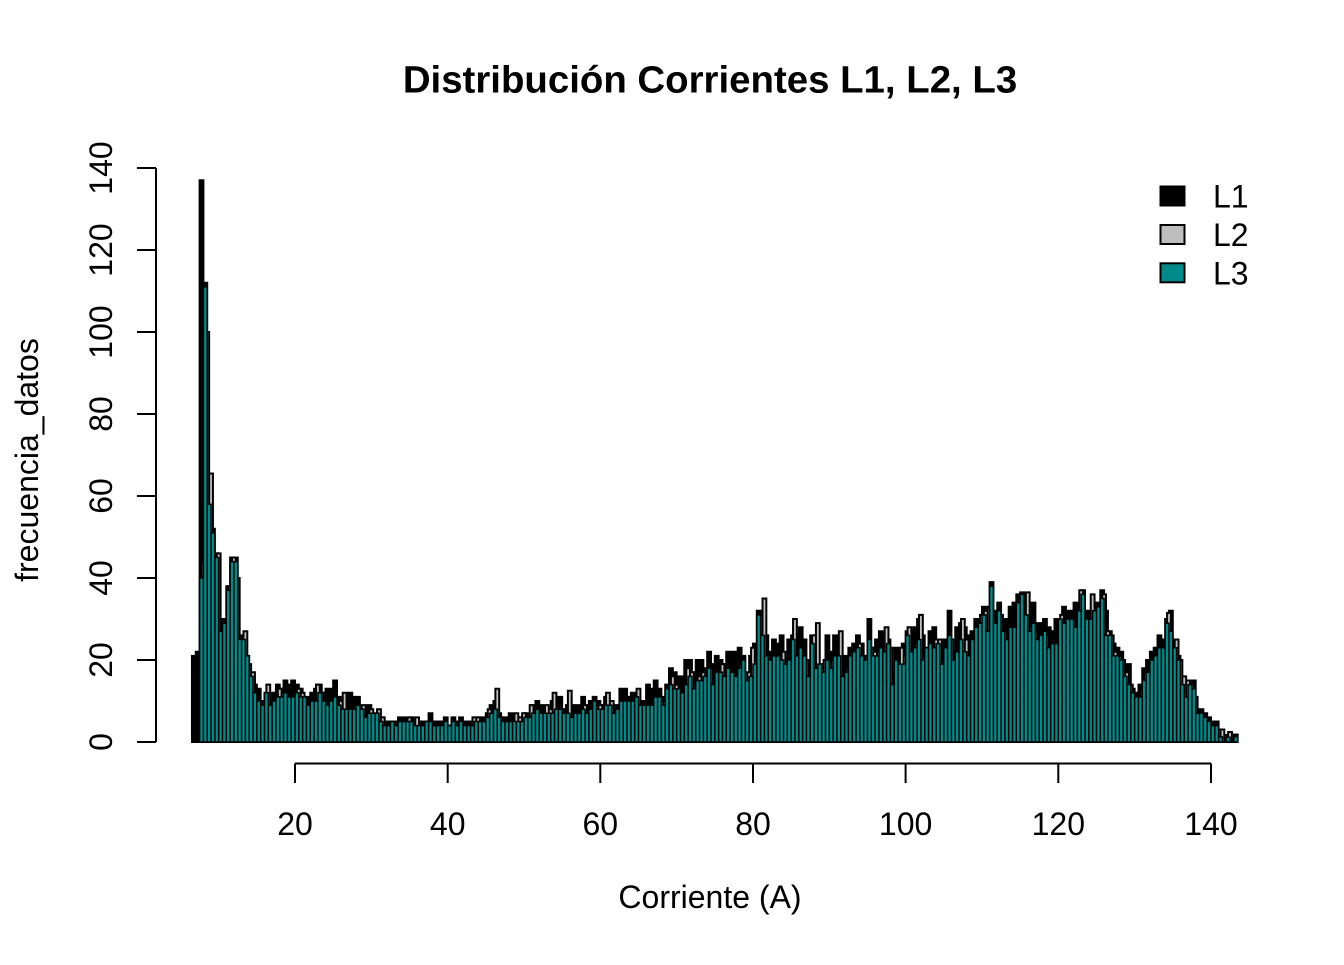 The image size is (1344, 965). What do you see at coordinates (1231, 235) in the screenshot?
I see `svg-text: L2` at bounding box center [1231, 235].